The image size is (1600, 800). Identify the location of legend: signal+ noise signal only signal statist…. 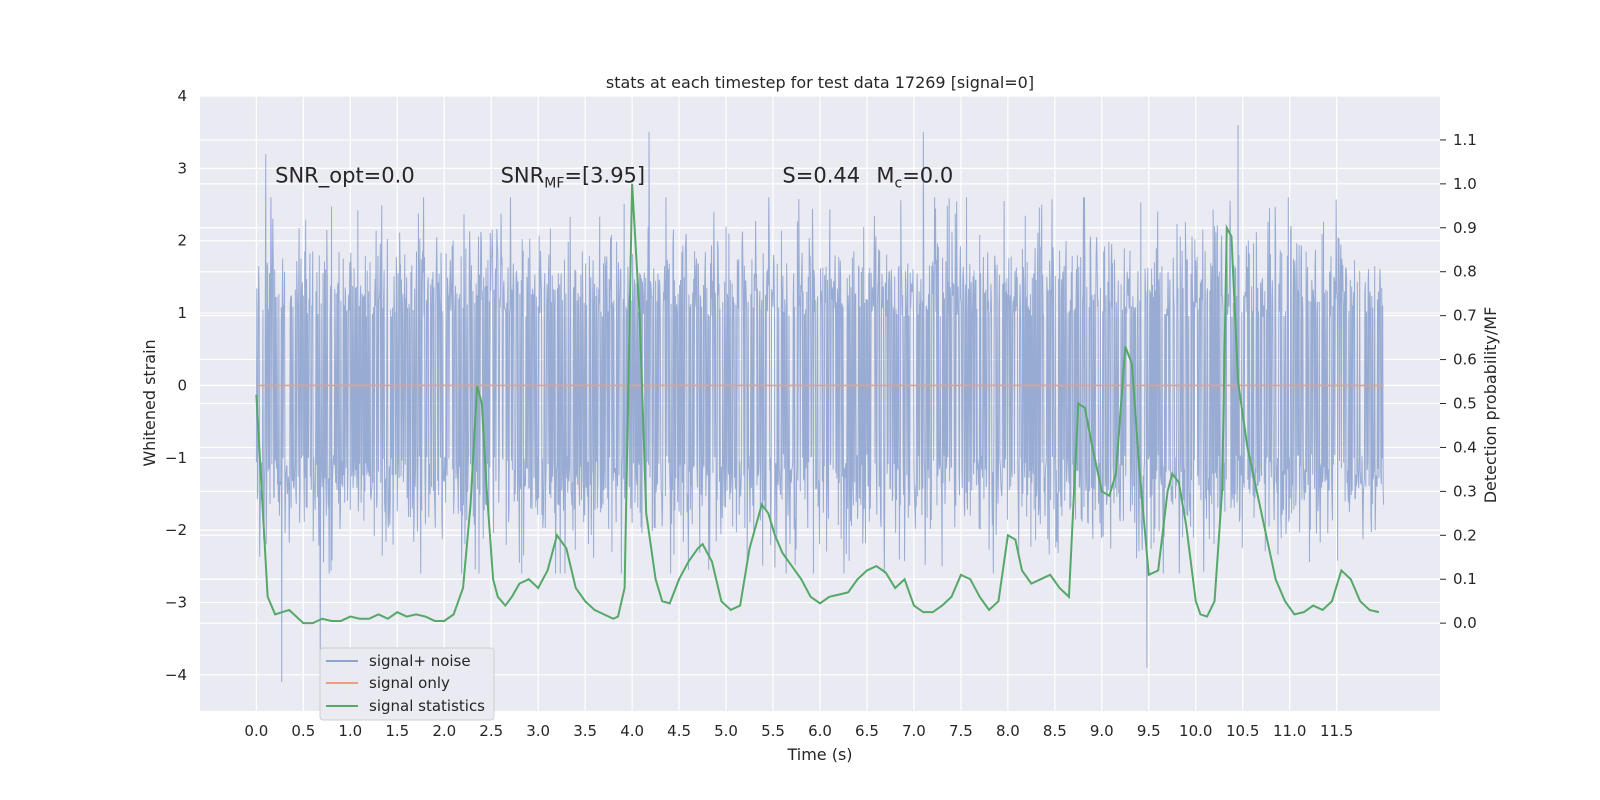
(407, 684).